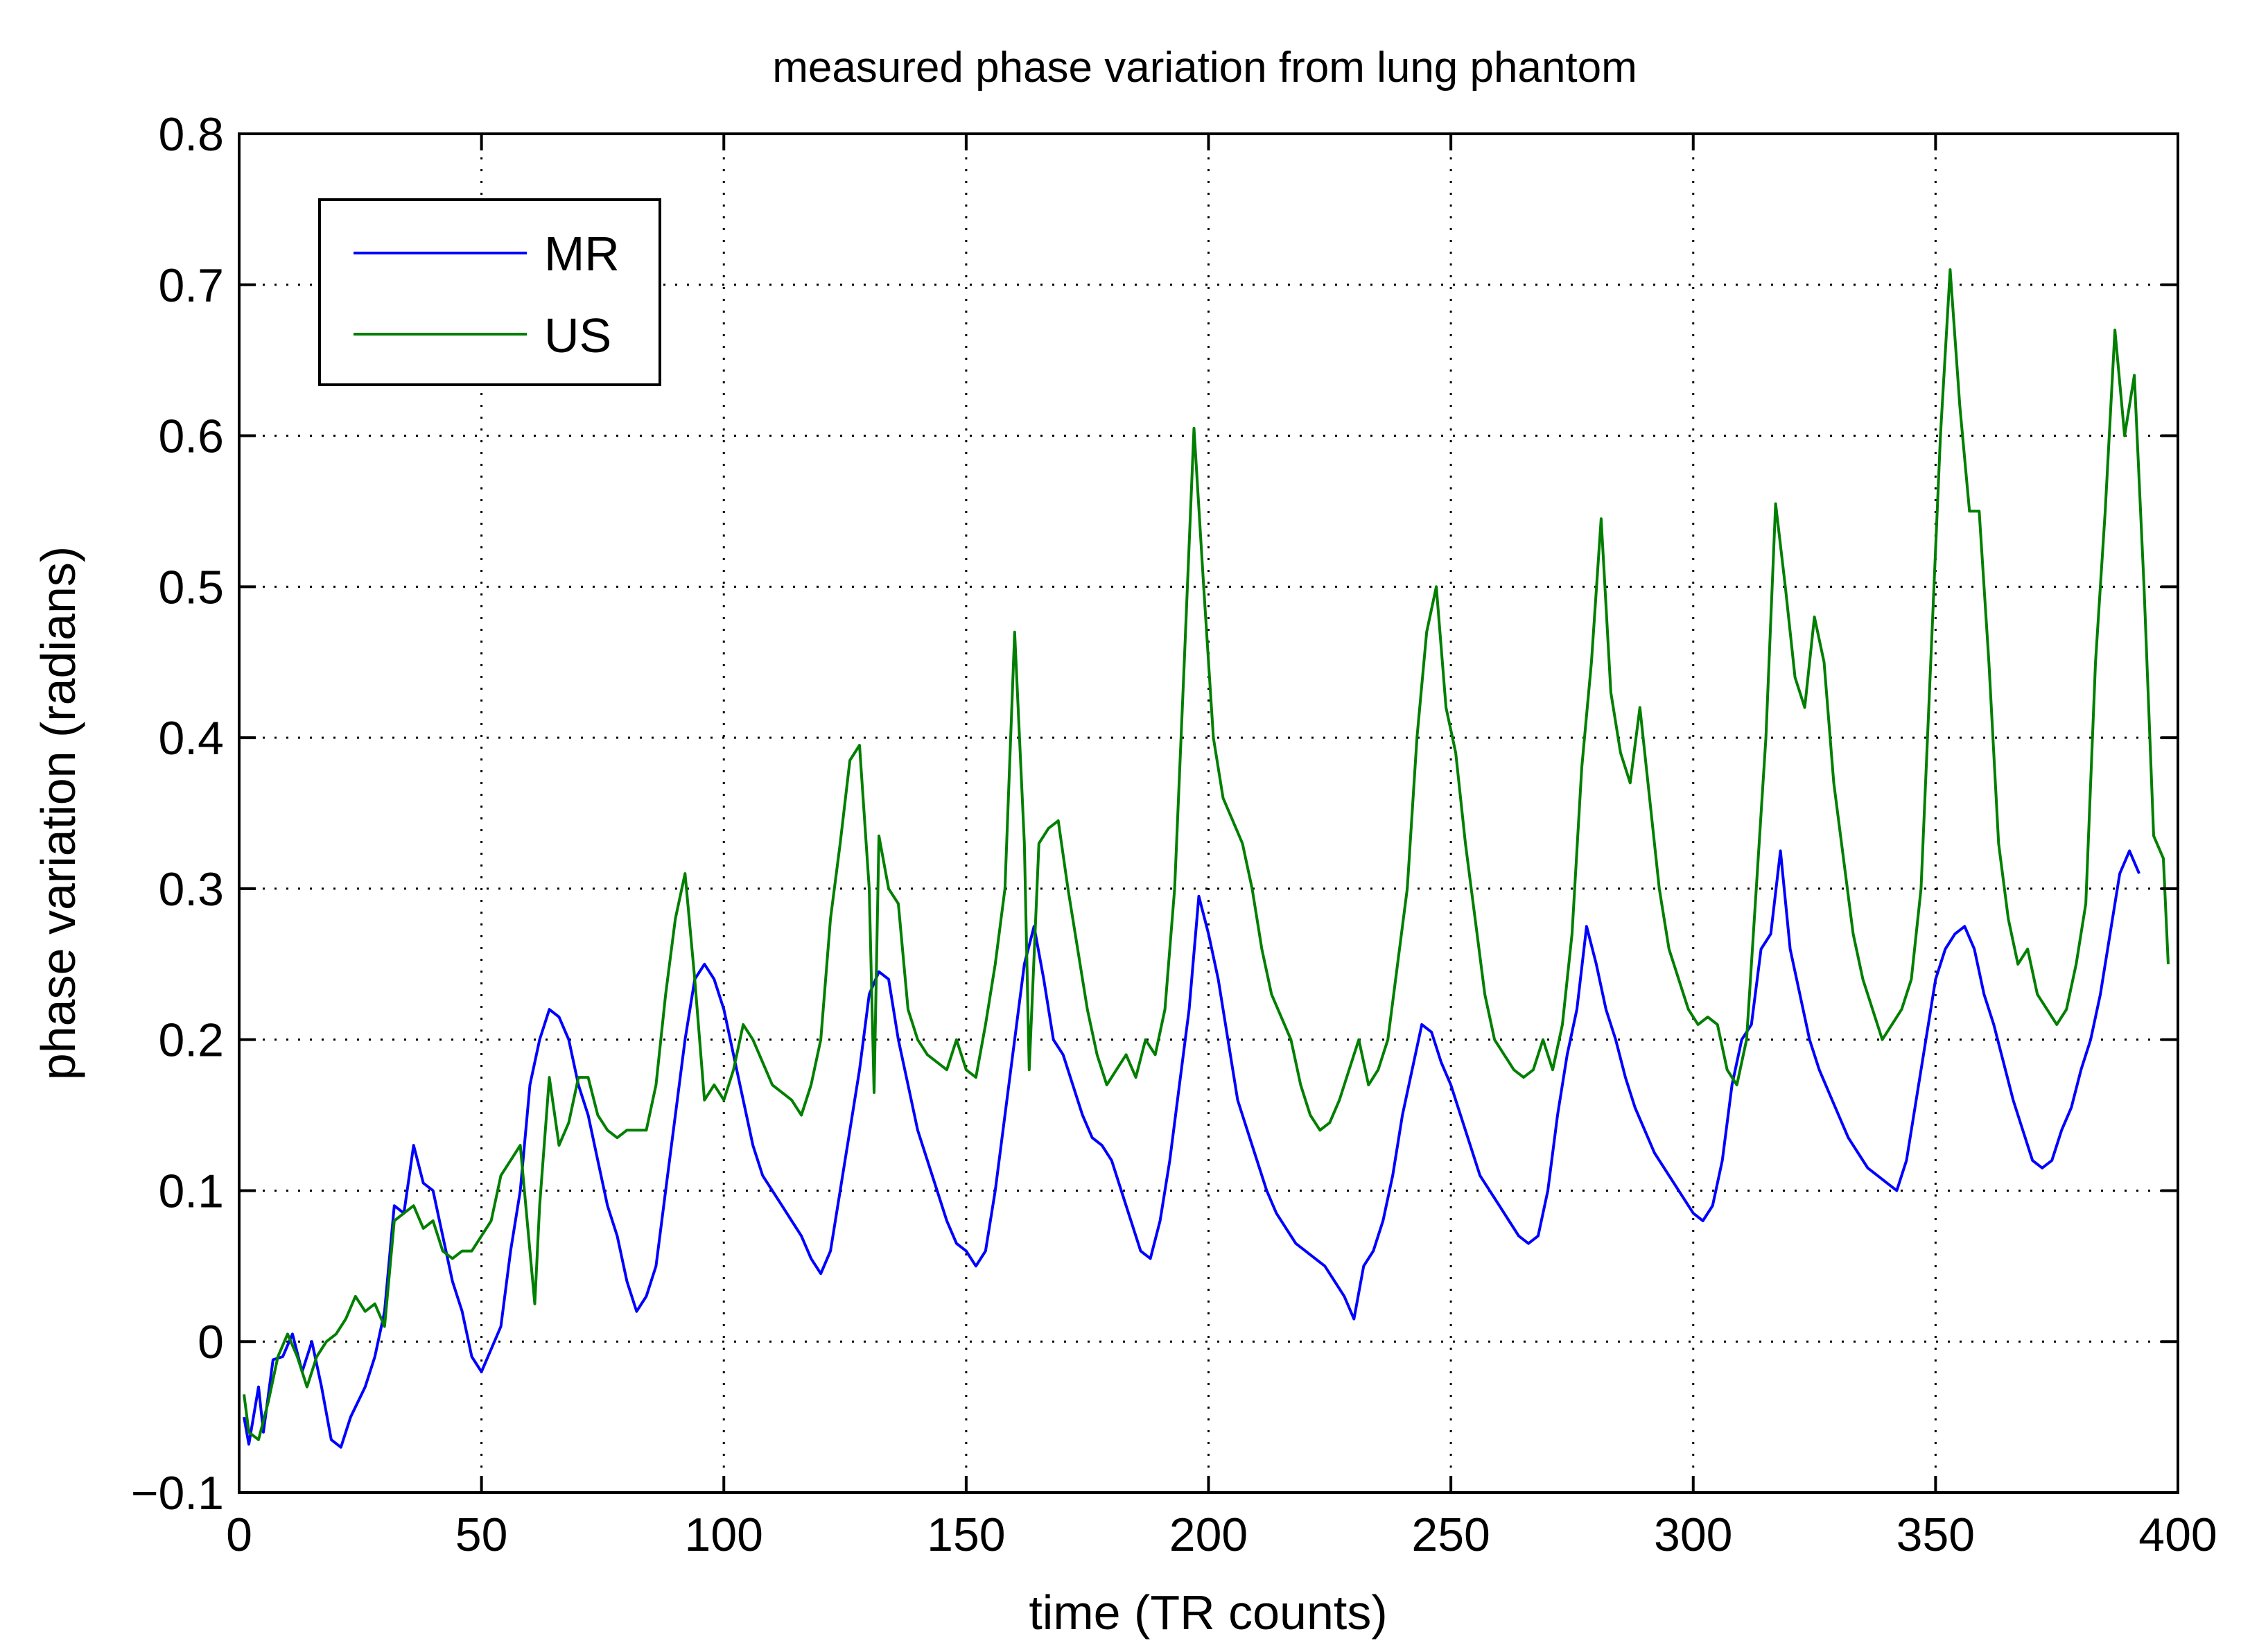 Image resolution: width=2241 pixels, height=1652 pixels. What do you see at coordinates (191, 436) in the screenshot?
I see `y-tick-label: 0.6` at bounding box center [191, 436].